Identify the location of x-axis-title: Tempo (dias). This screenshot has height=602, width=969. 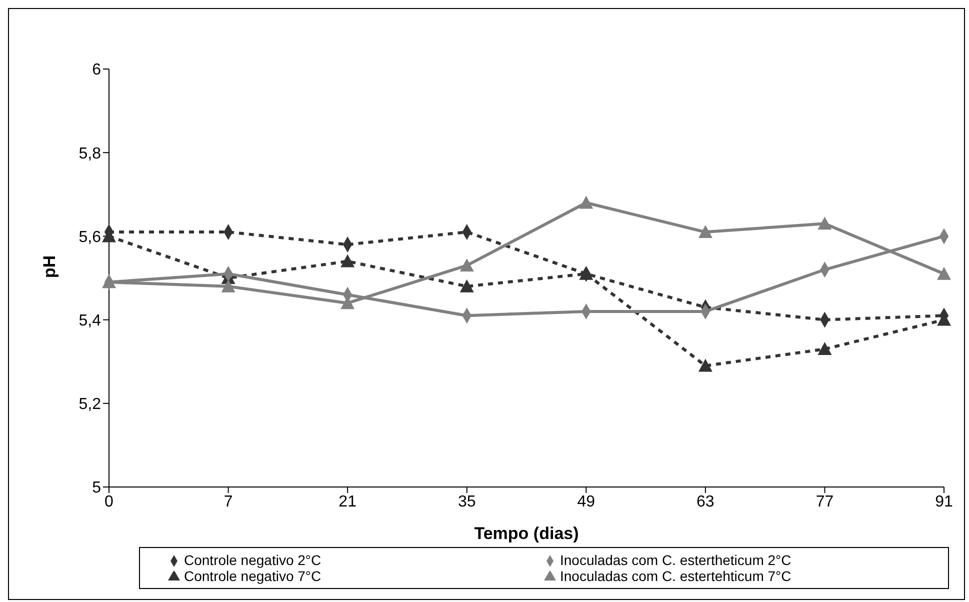
(526, 533).